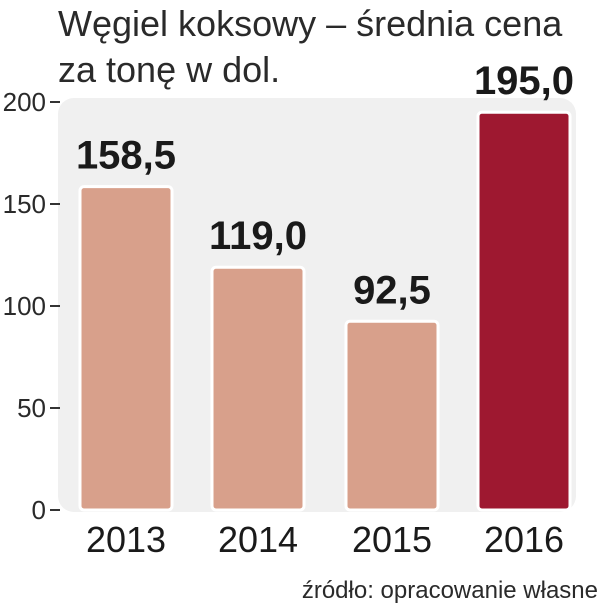  I want to click on bar-2016, so click(524, 311).